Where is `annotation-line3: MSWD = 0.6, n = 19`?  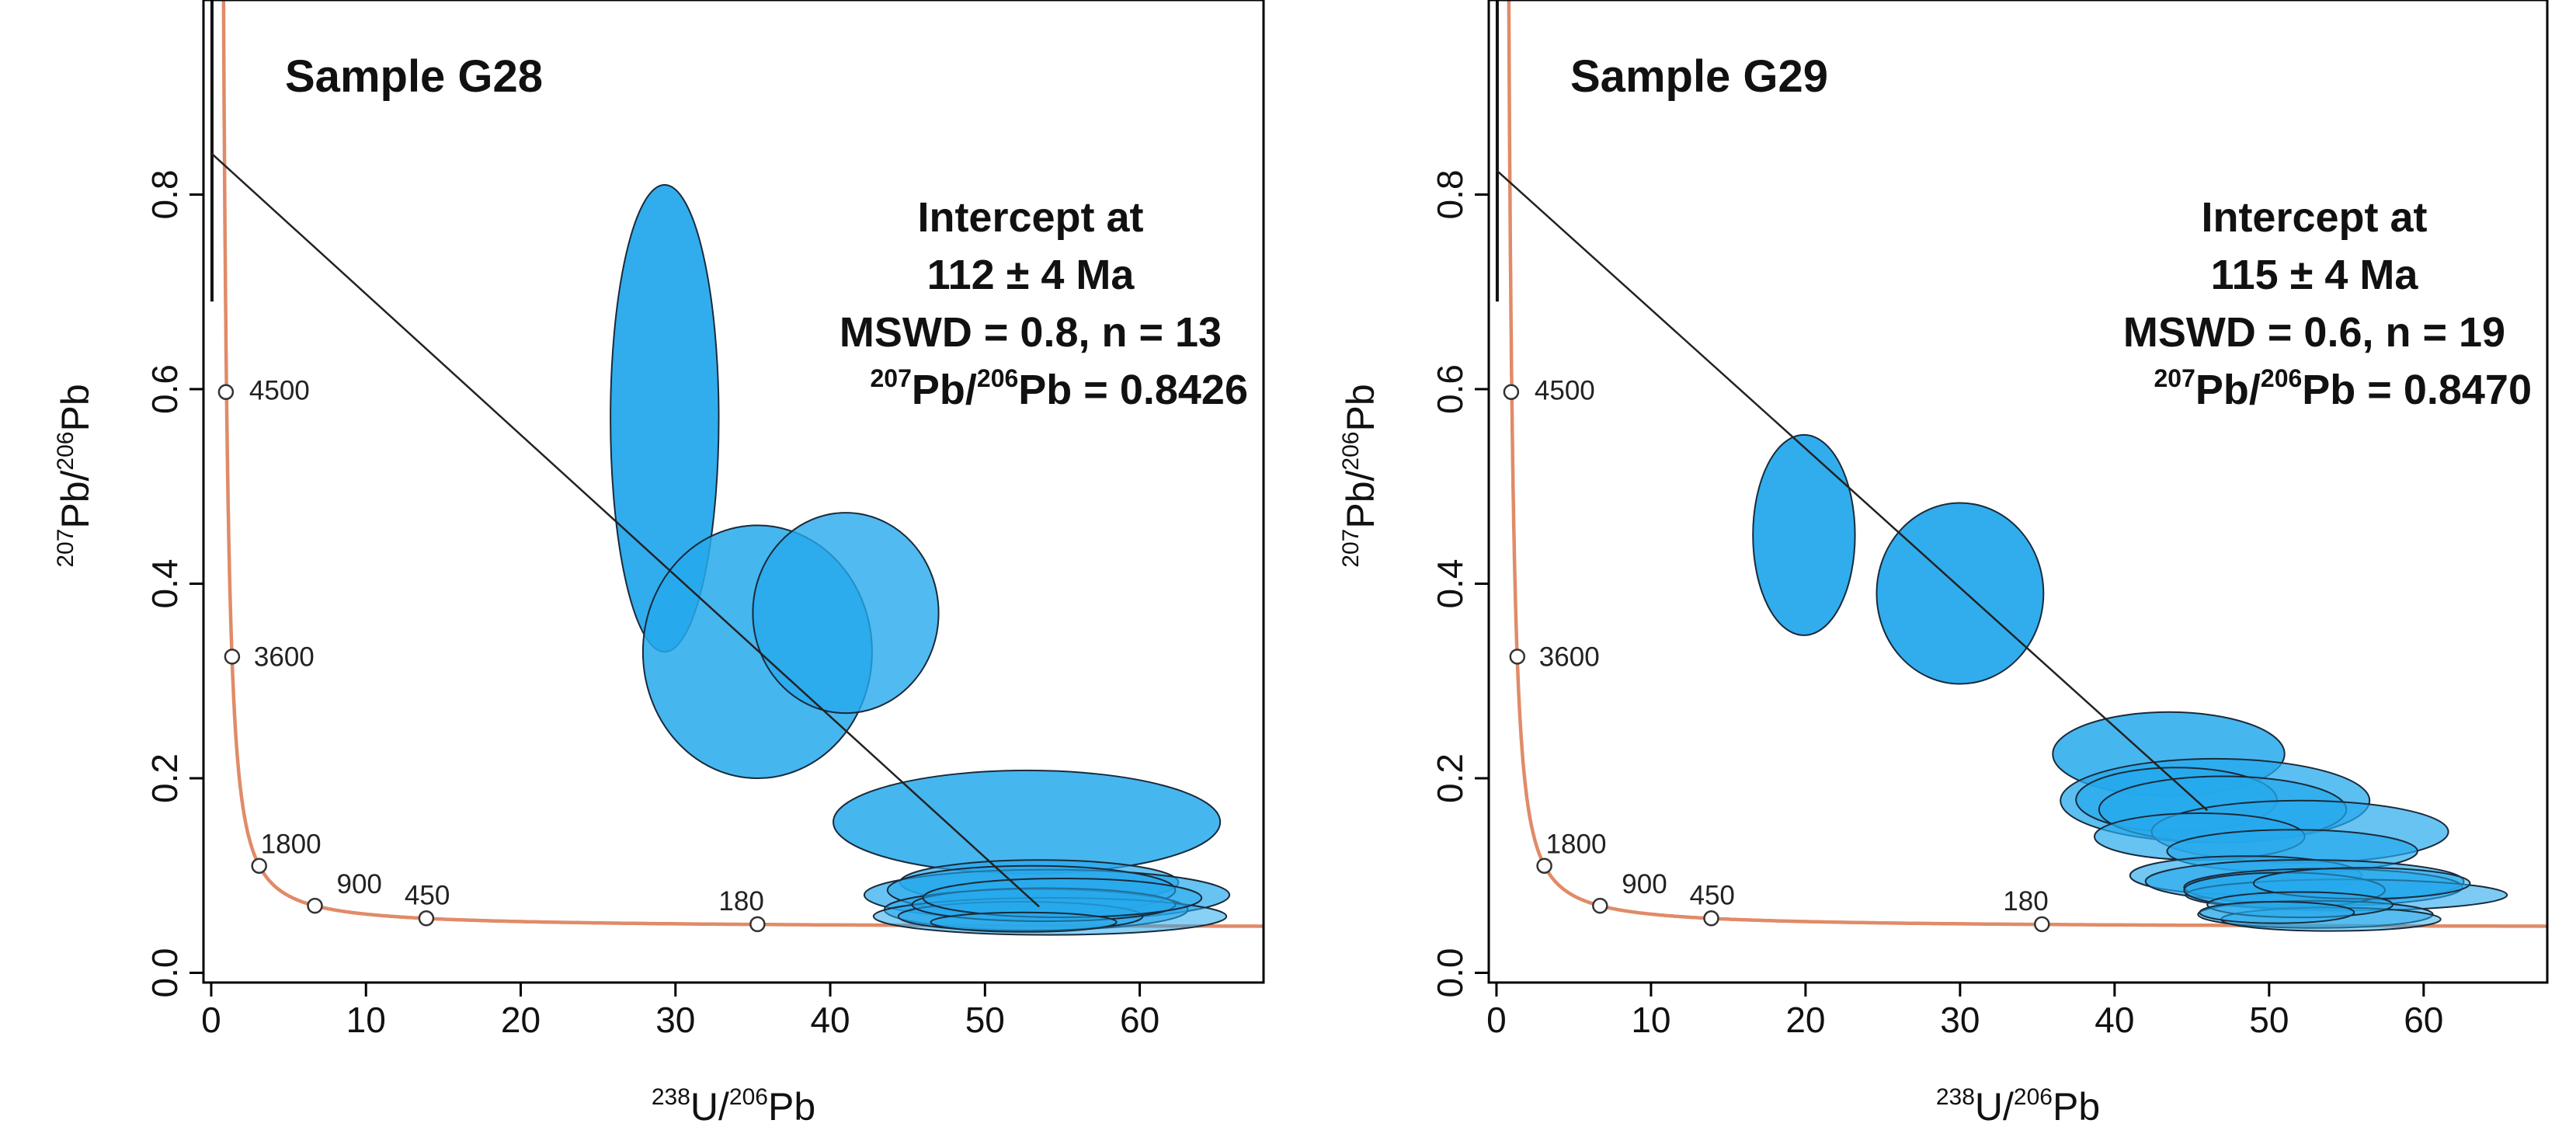
annotation-line3: MSWD = 0.6, n = 19 is located at coordinates (2314, 332).